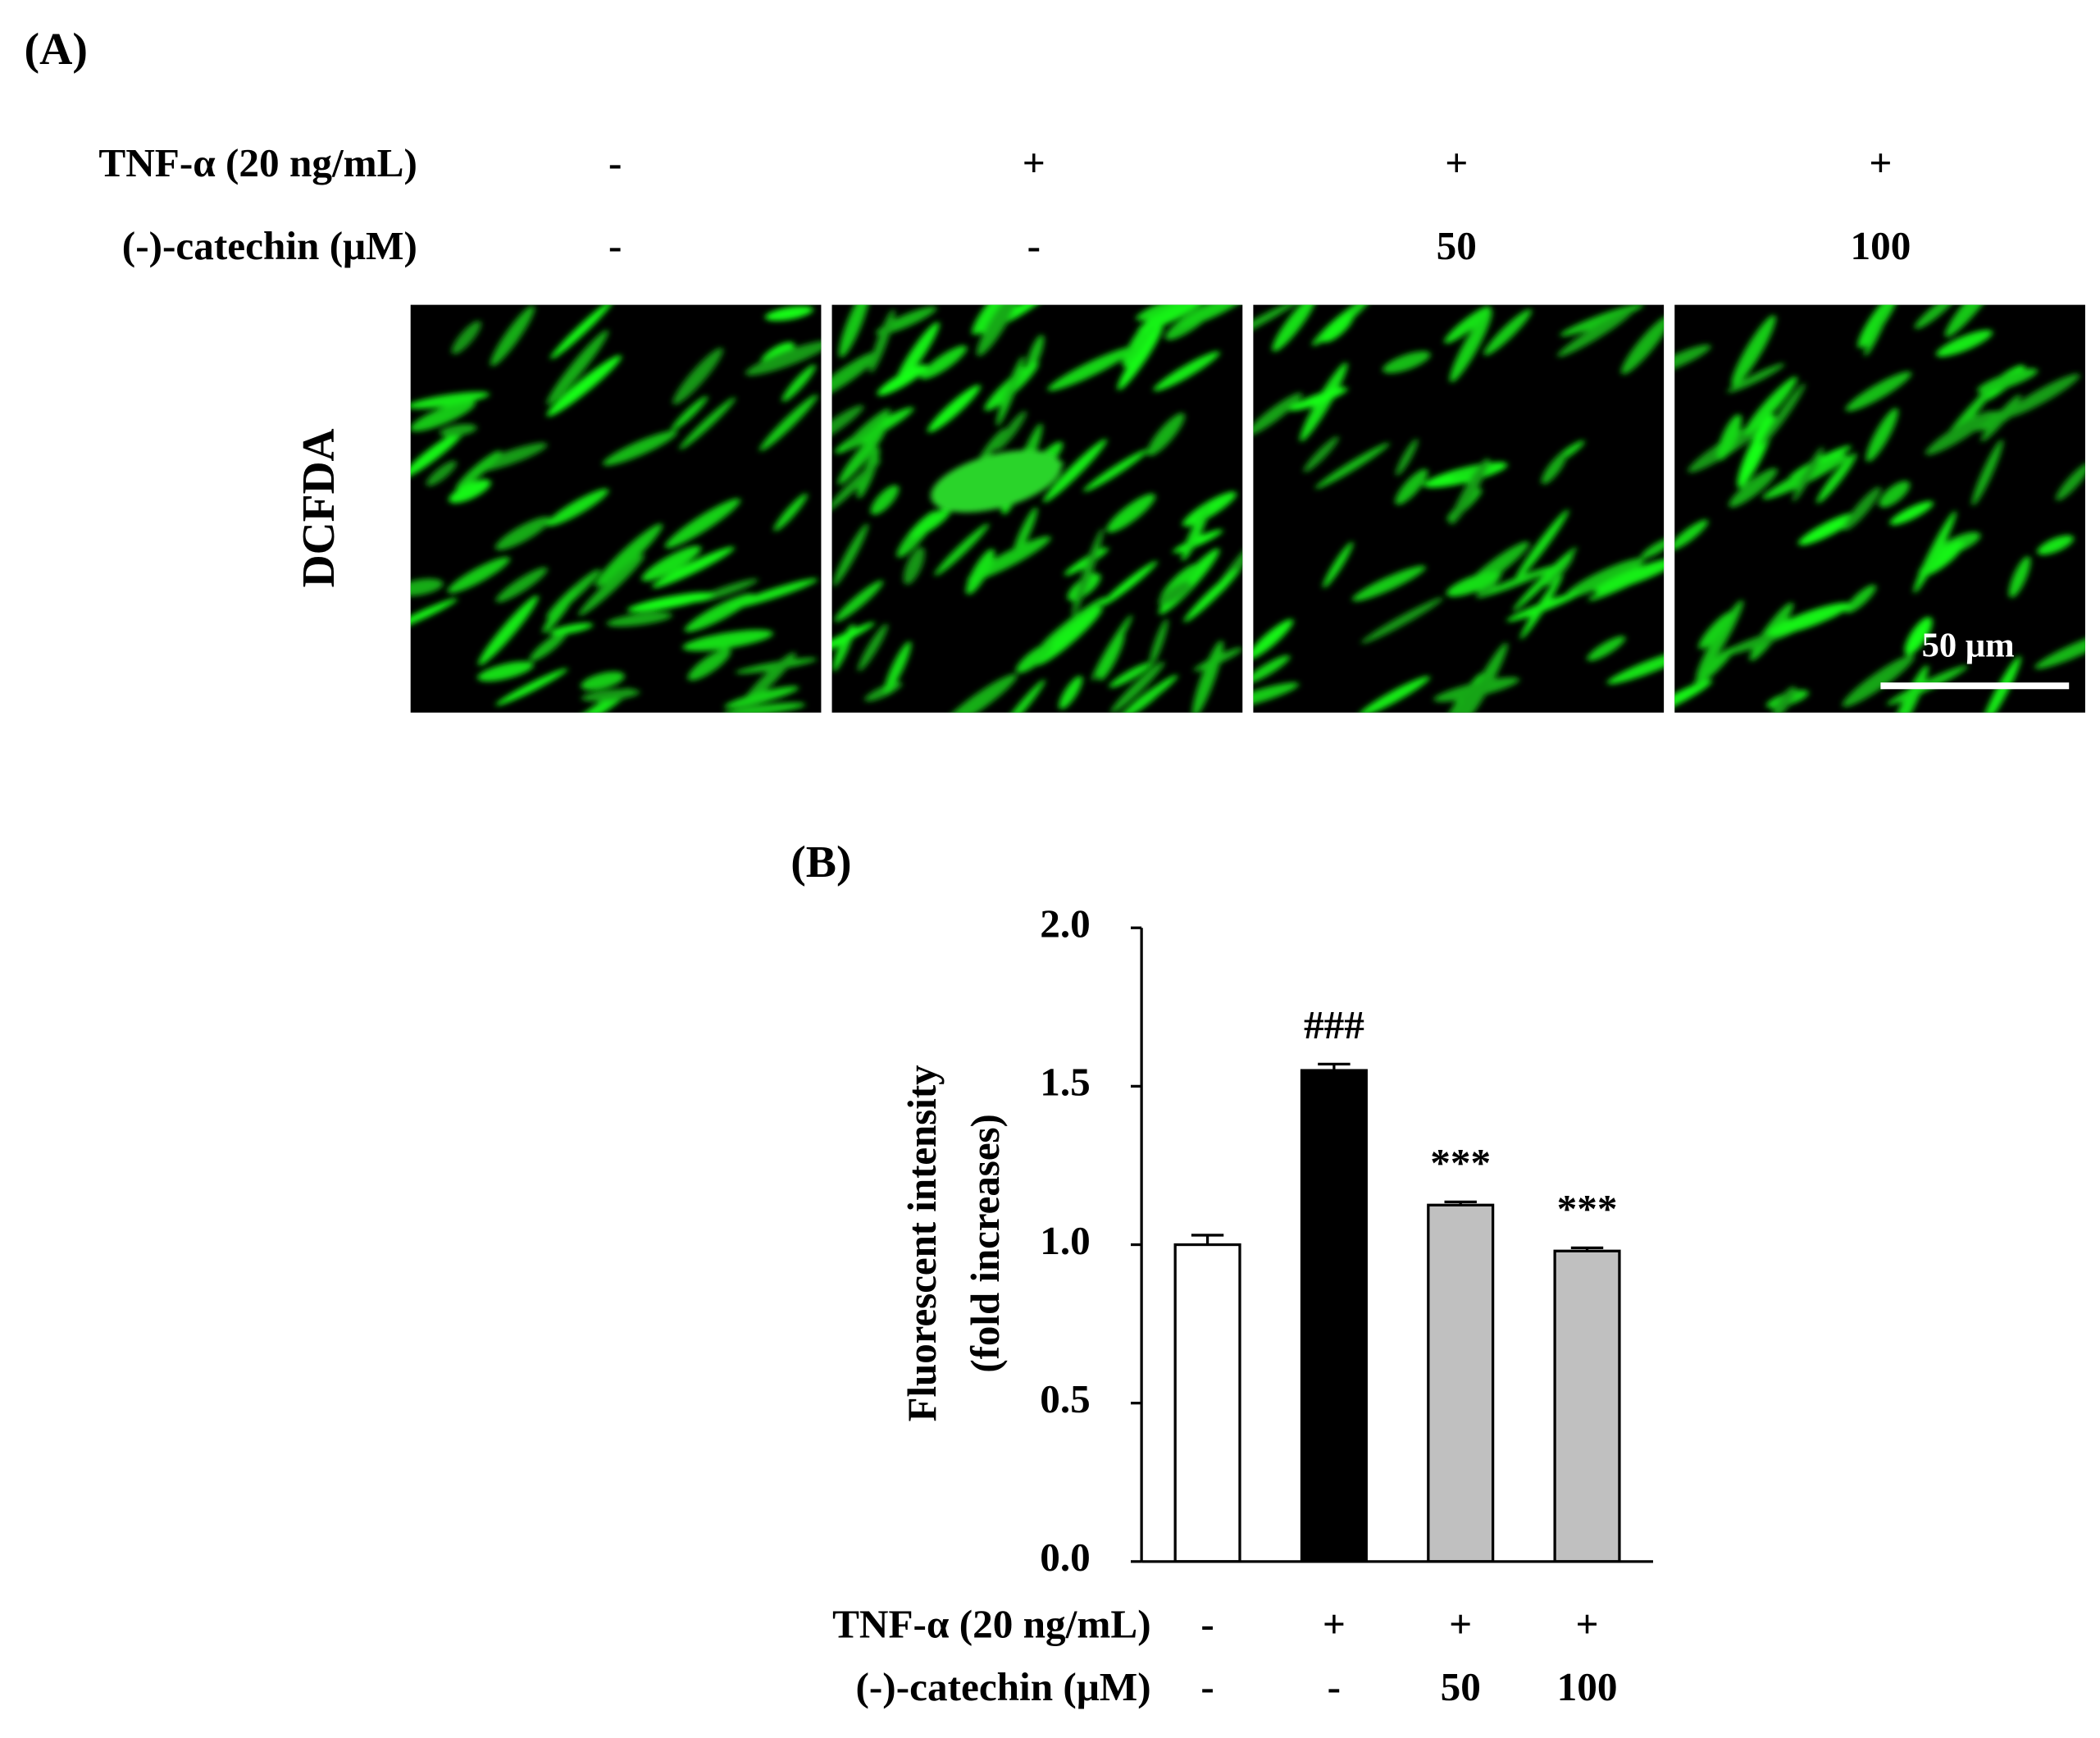 This screenshot has width=2100, height=1738. I want to click on y-axis-label: (fold increases), so click(985, 1243).